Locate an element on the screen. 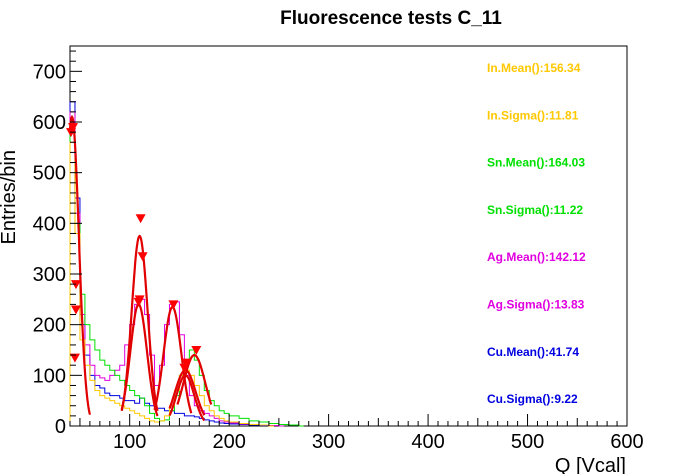 Image resolution: width=696 pixels, height=474 pixels. x-tick-label: 600 is located at coordinates (626, 442).